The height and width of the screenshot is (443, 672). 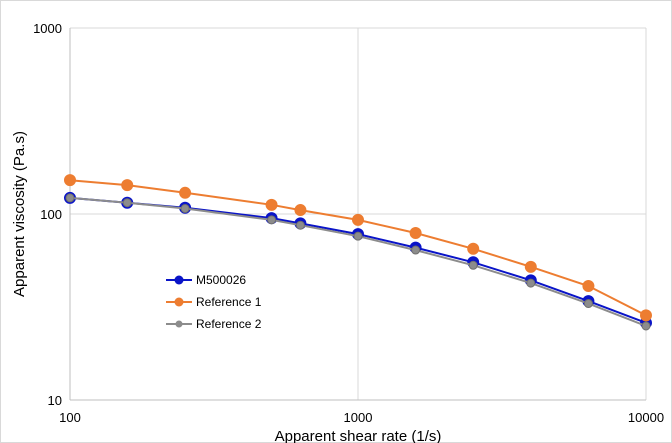 I want to click on legend-item: Reference 2, so click(x=214, y=324).